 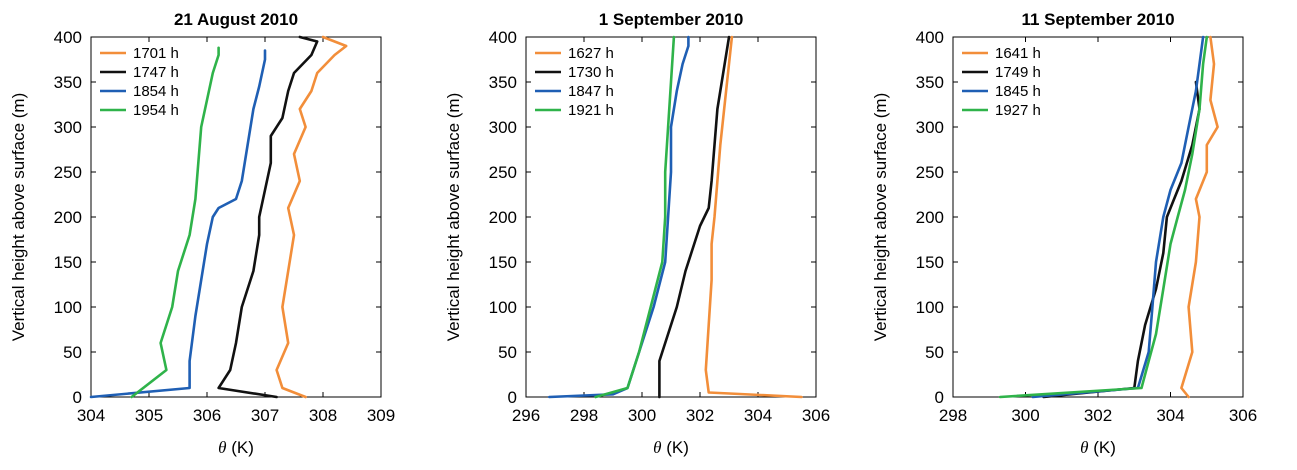 What do you see at coordinates (1018, 53) in the screenshot?
I see `legend-label: 1641 h` at bounding box center [1018, 53].